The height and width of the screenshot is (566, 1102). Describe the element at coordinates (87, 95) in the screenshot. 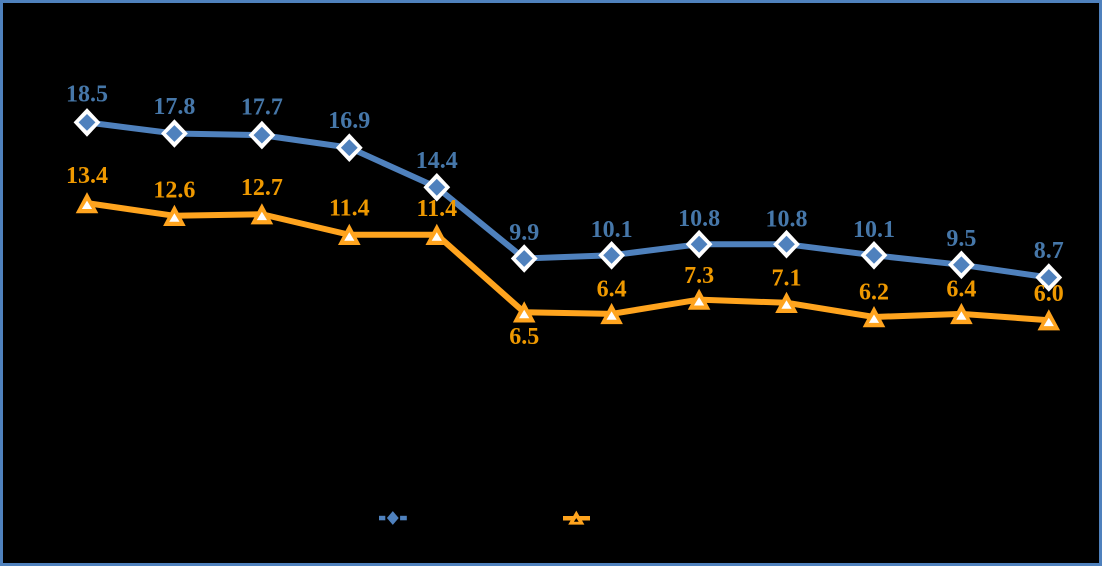

I see `svg-text: 18.5` at that location.